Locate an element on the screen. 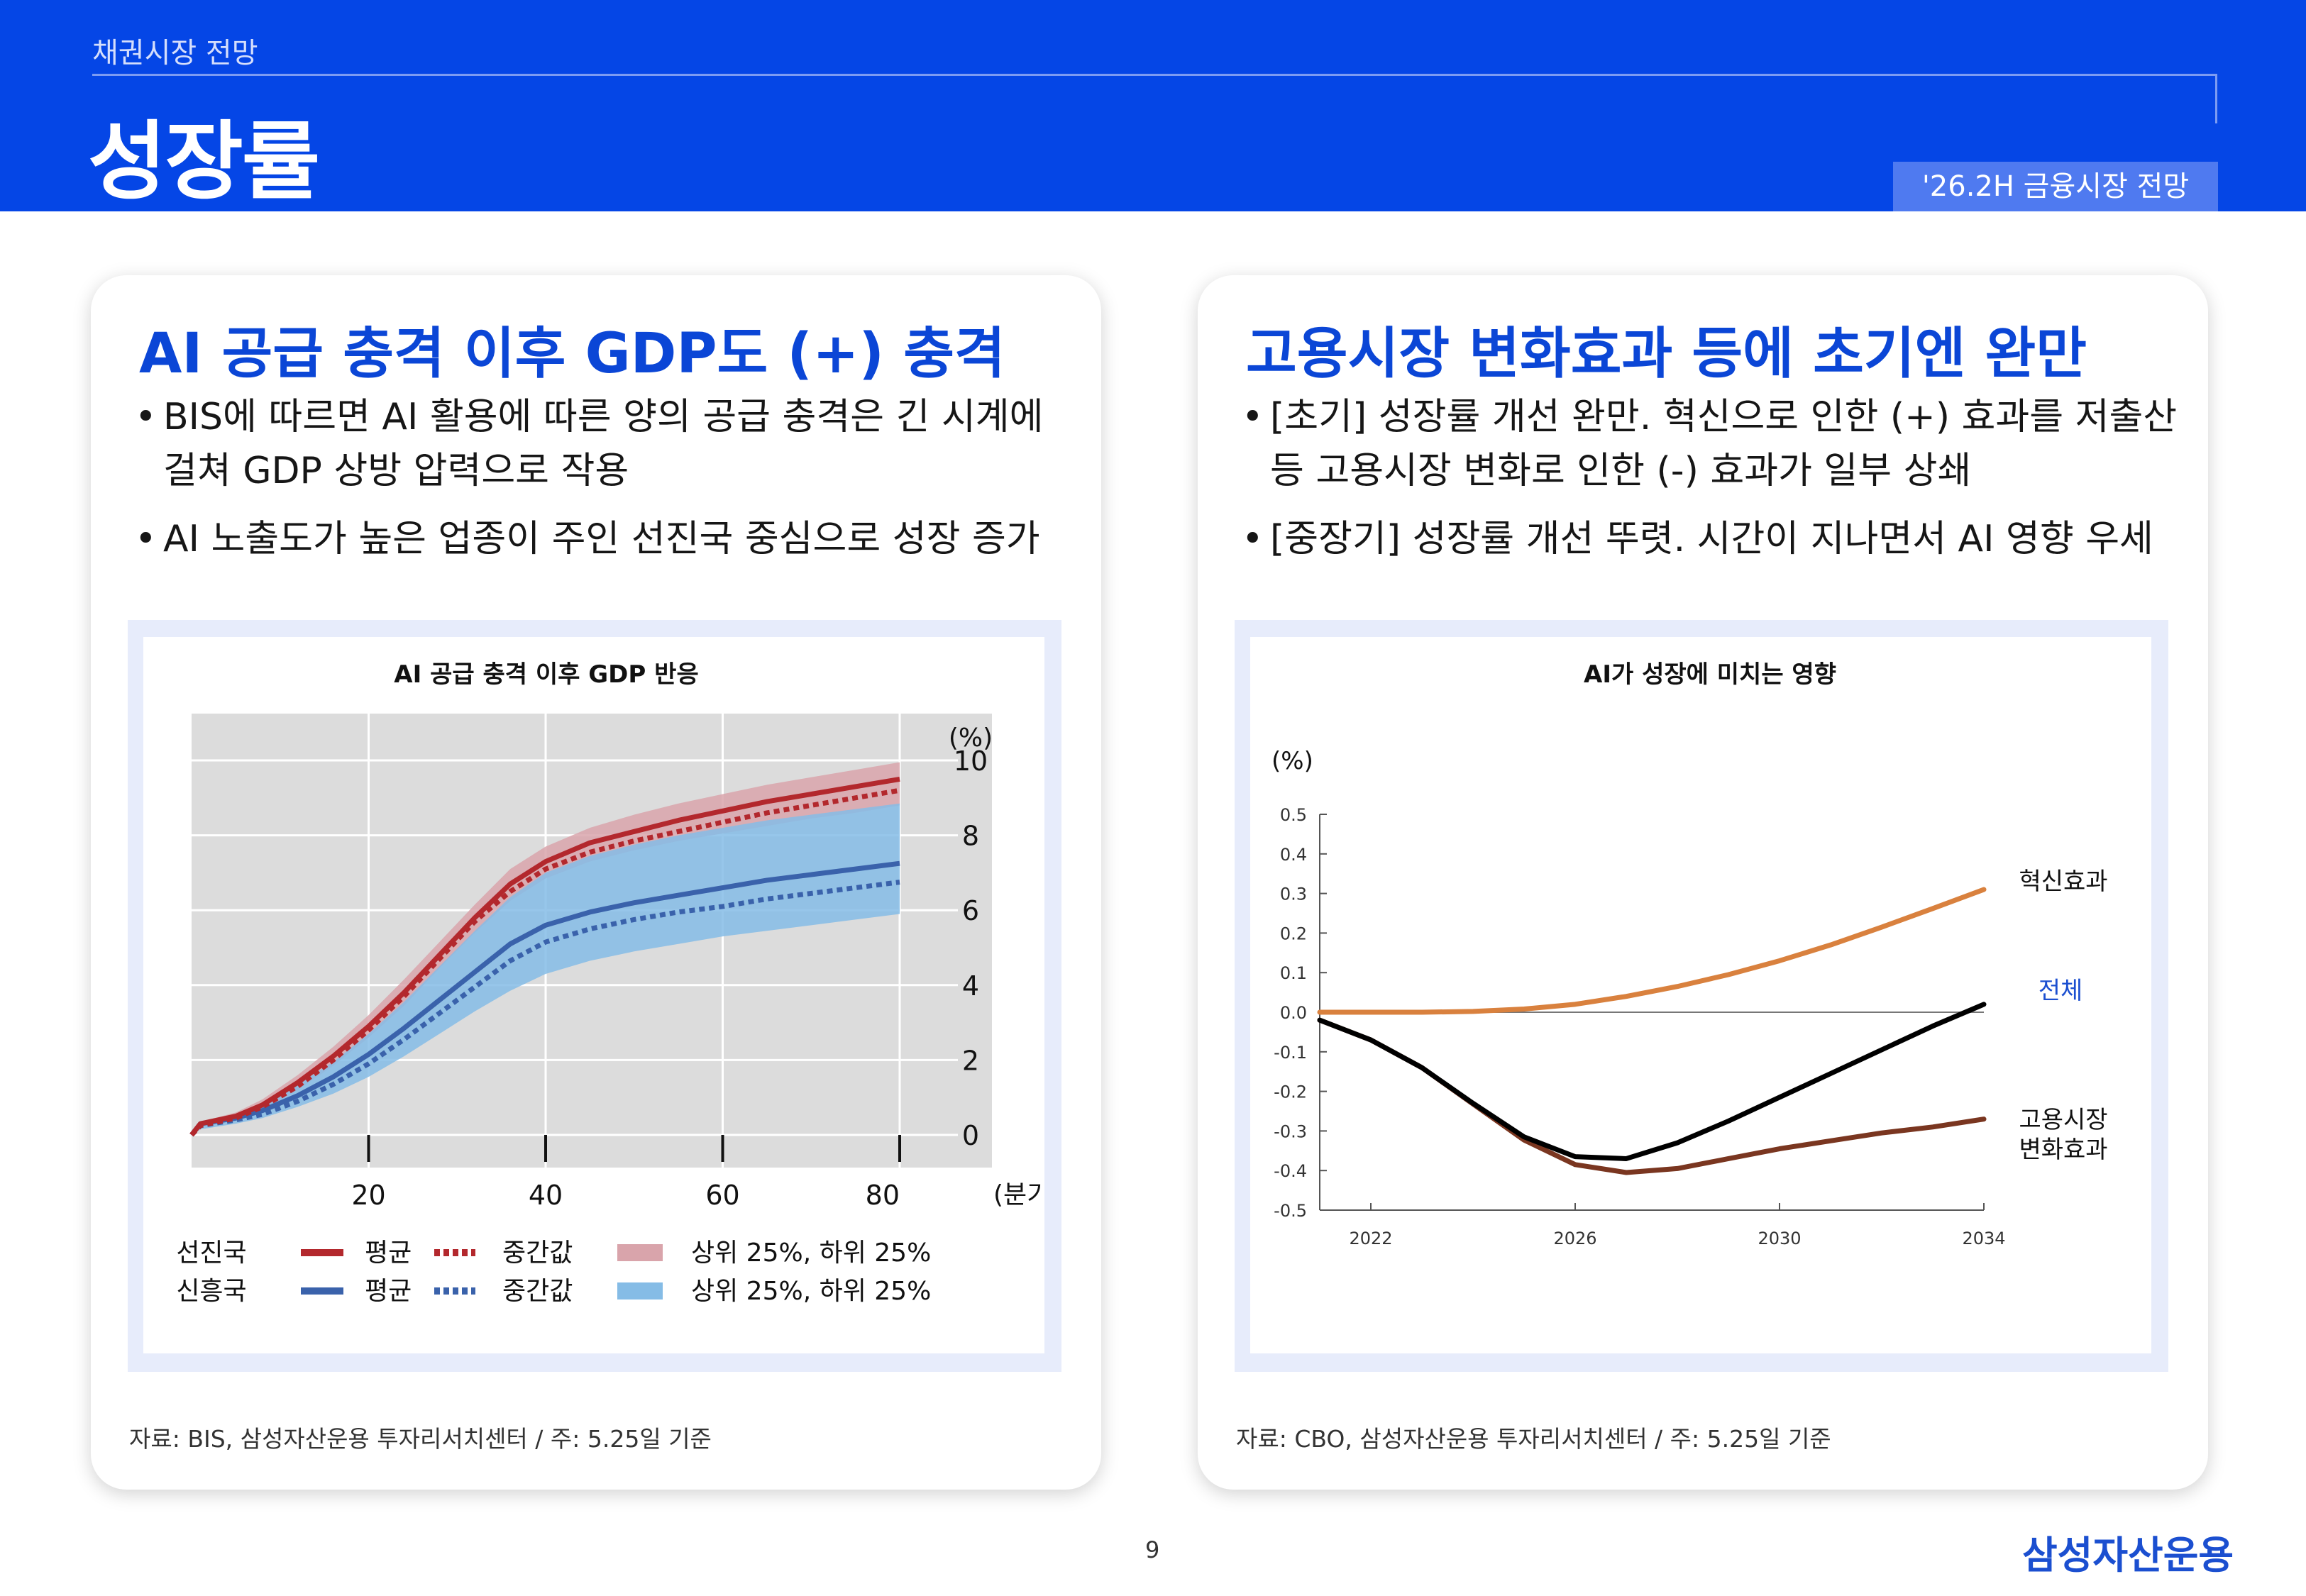 This screenshot has height=1596, width=2306. section-label: 채권시장 전망 is located at coordinates (175, 53).